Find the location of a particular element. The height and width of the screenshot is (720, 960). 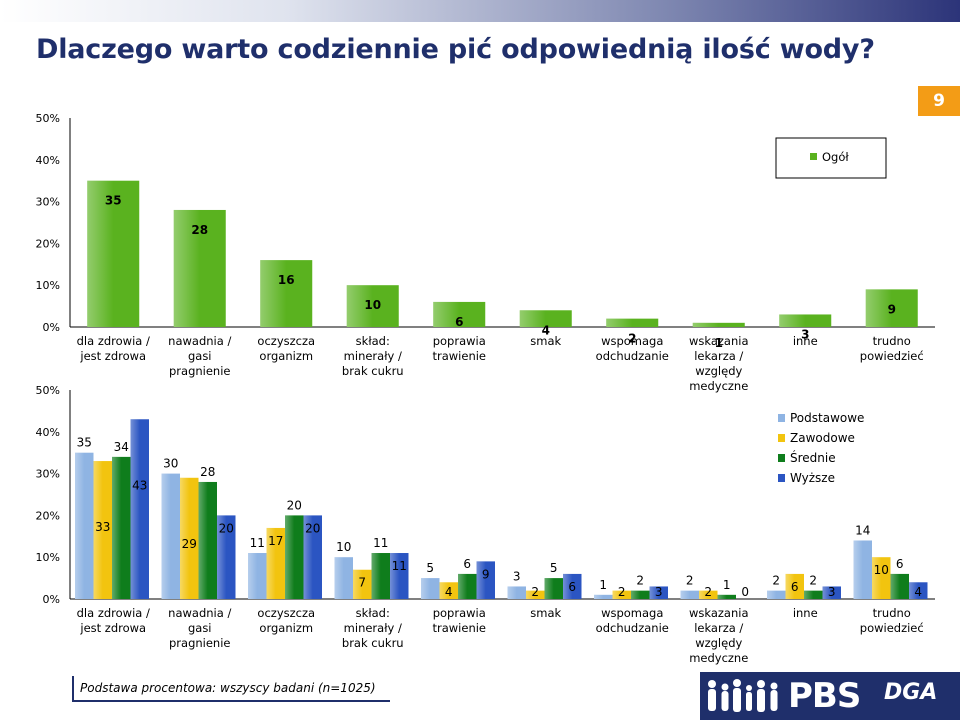

chart2-value-label: 33 is located at coordinates (102, 527).